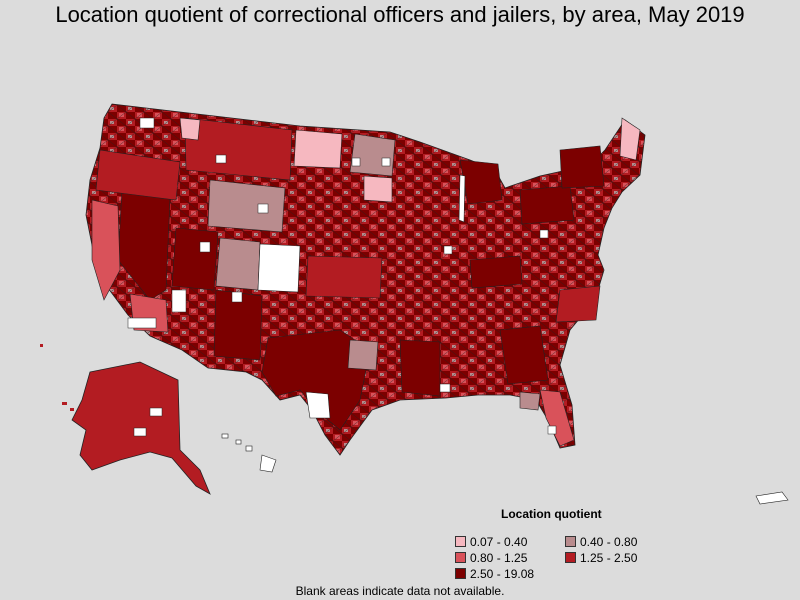 Image resolution: width=800 pixels, height=600 pixels. Describe the element at coordinates (524, 355) in the screenshot. I see `region-georgia` at that location.